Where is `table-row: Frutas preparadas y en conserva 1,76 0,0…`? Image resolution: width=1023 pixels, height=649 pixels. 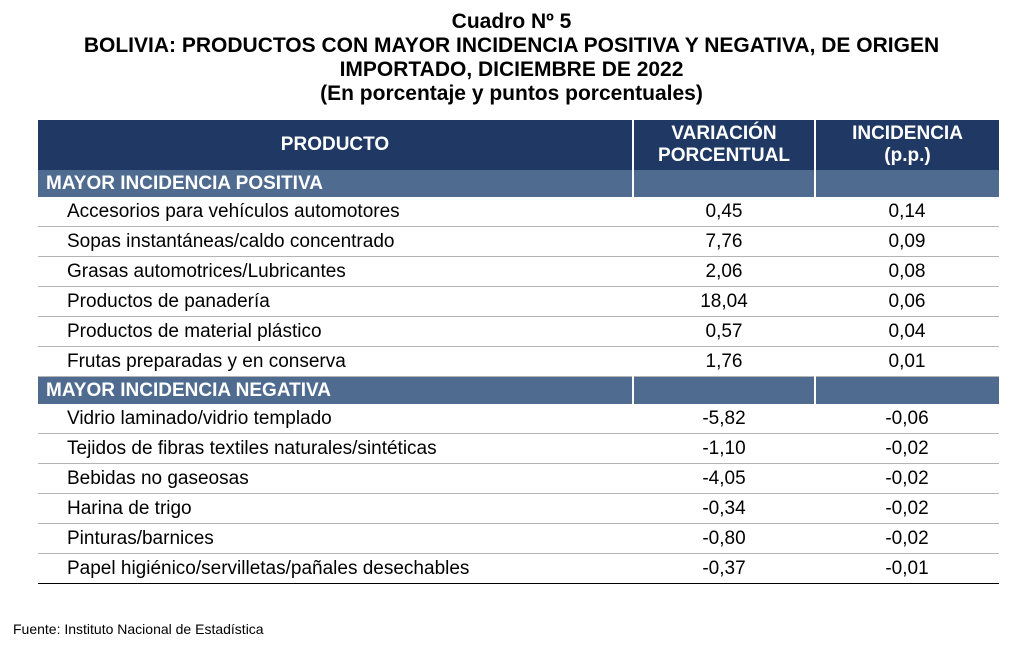
table-row: Frutas preparadas y en conserva 1,76 0,0… is located at coordinates (518, 361).